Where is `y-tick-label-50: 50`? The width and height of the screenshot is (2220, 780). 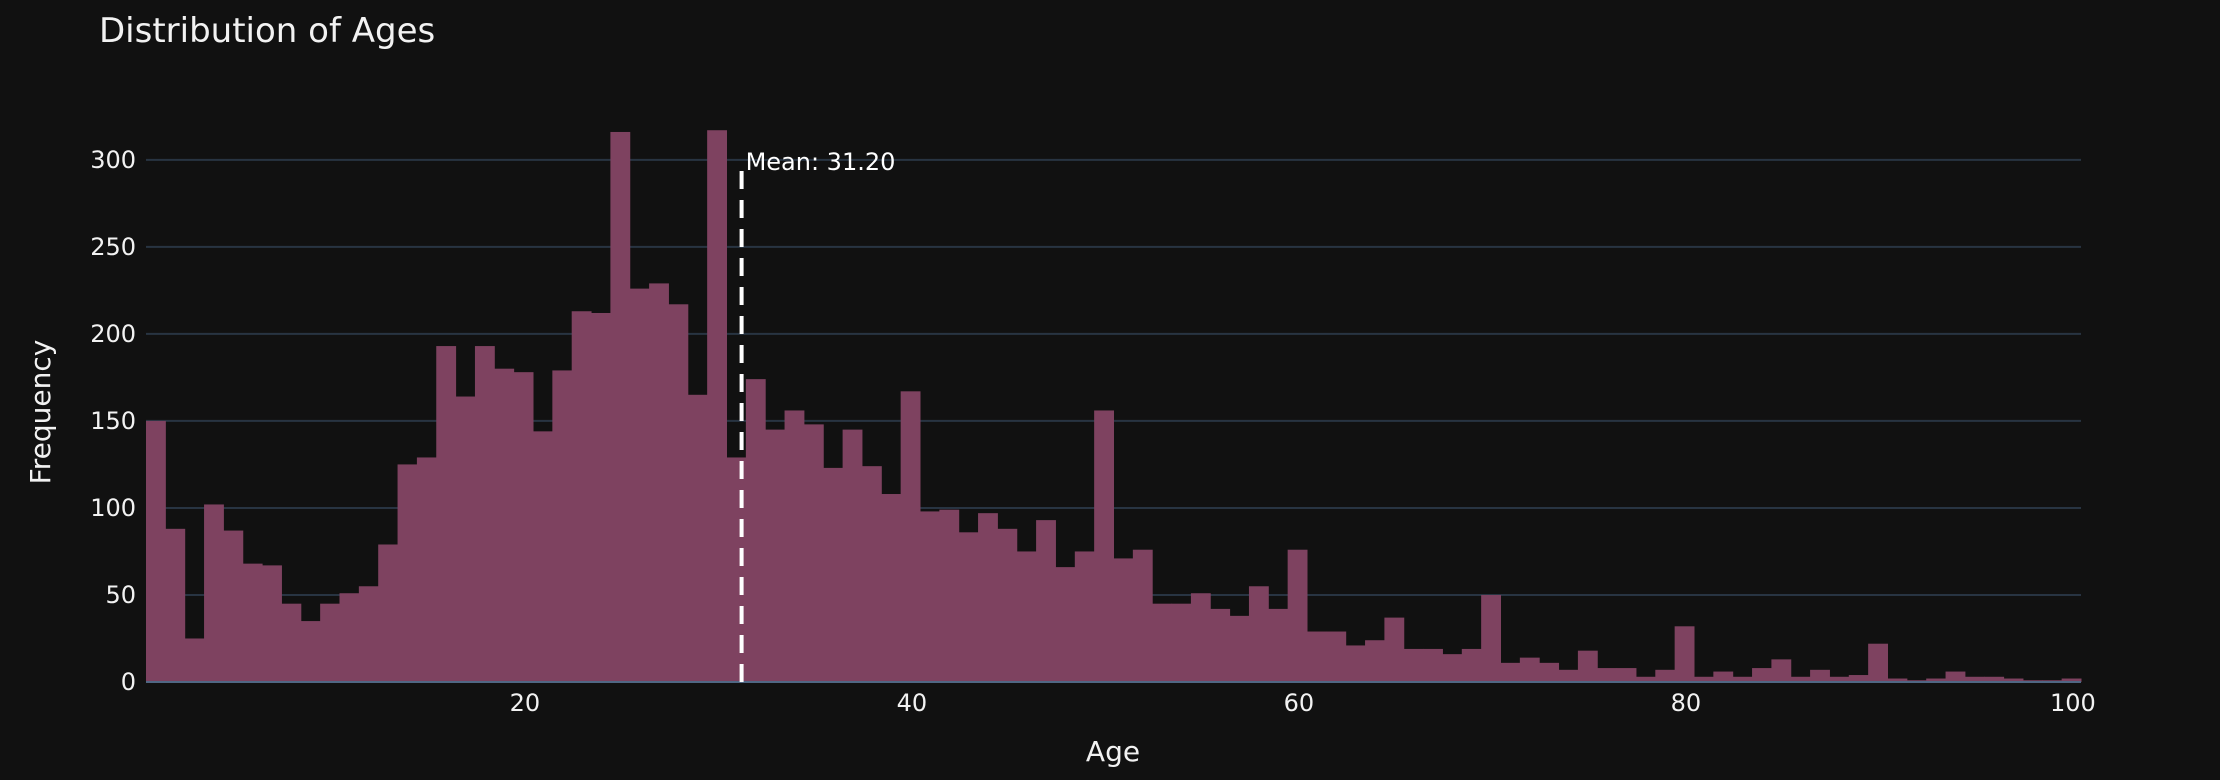
y-tick-label-50: 50 is located at coordinates (120, 595).